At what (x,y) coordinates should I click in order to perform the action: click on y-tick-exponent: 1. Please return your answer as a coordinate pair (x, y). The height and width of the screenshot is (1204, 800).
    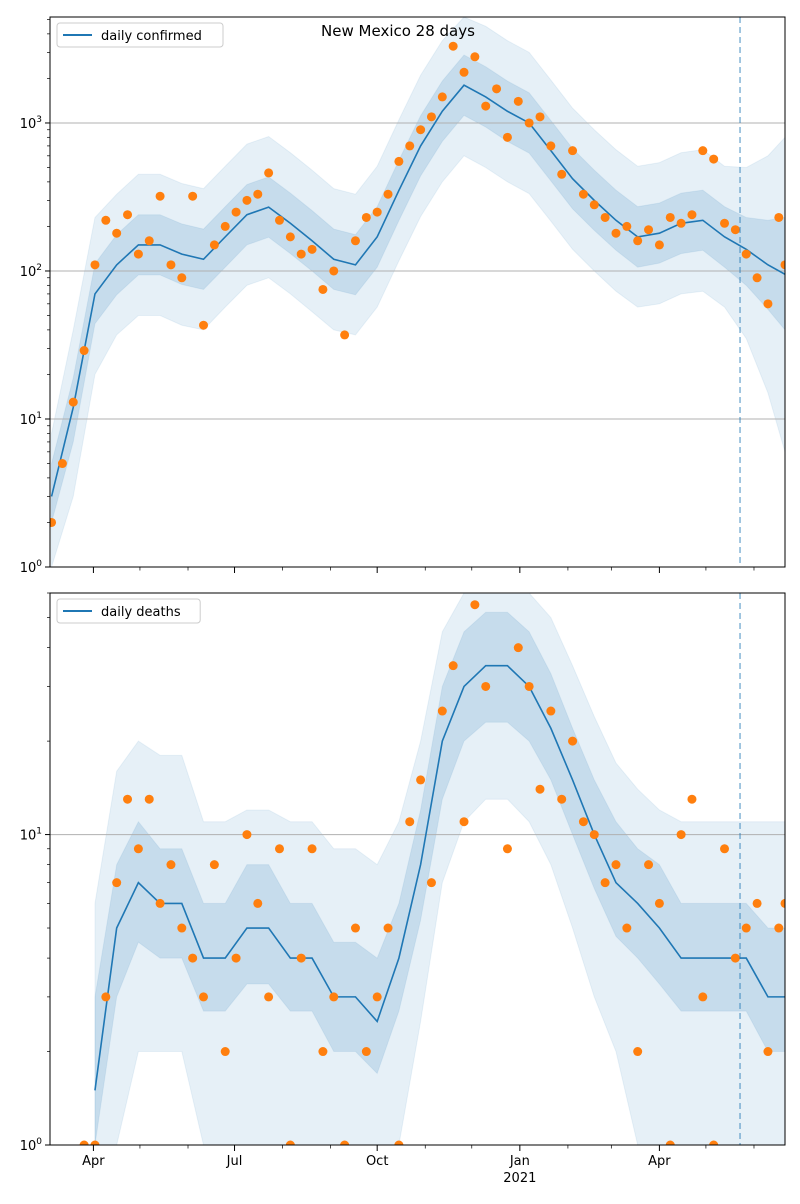
    Looking at the image, I should click on (39, 416).